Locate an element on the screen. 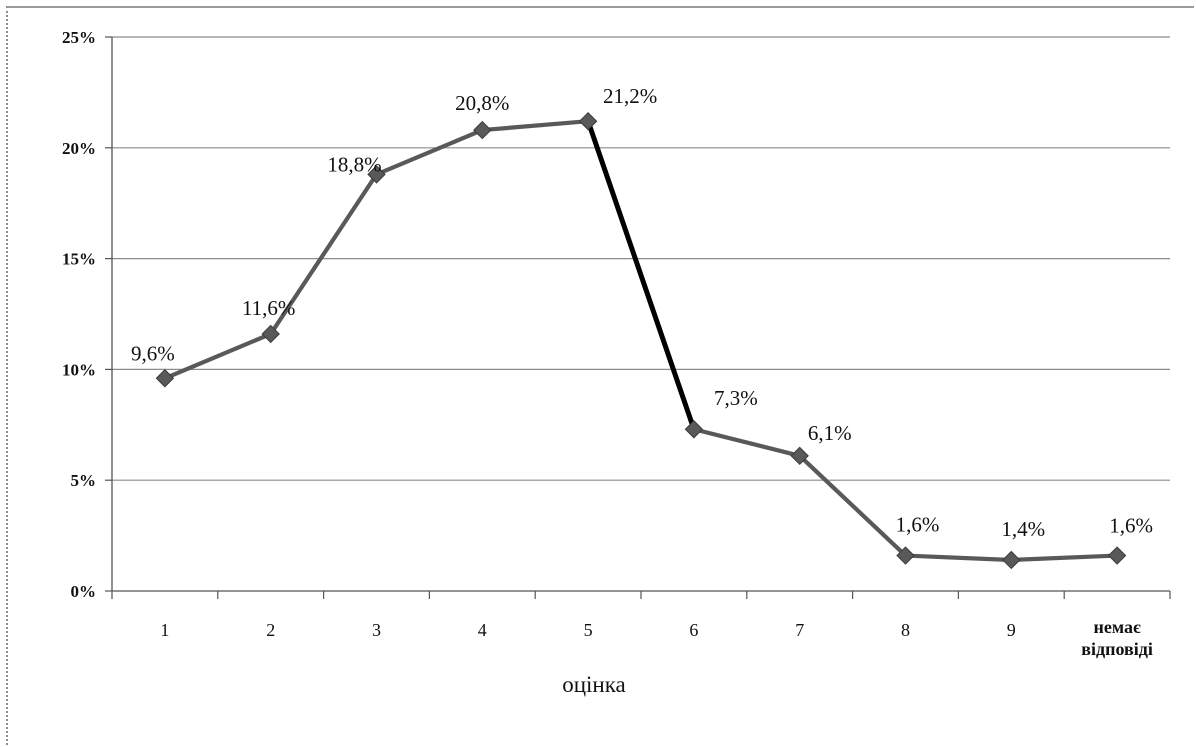  y-tick-label: 0% is located at coordinates (84, 591).